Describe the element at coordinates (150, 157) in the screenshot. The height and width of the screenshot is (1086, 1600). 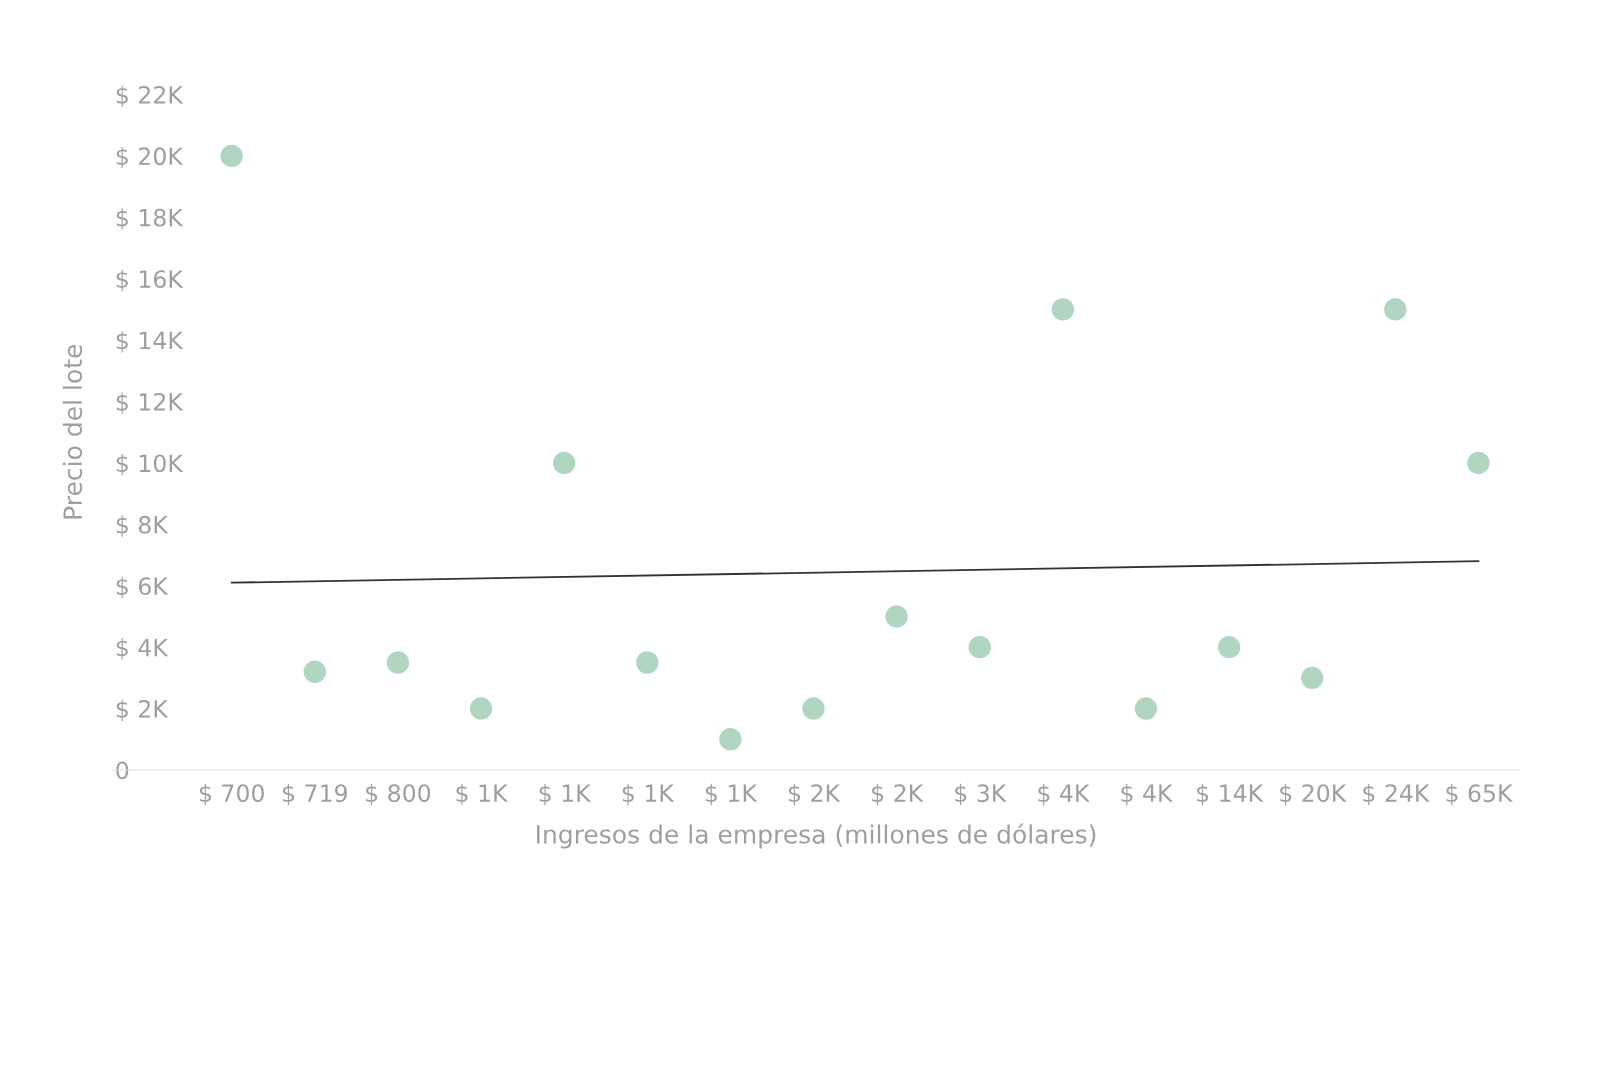
I see `y-tick-label: $ 20K` at that location.